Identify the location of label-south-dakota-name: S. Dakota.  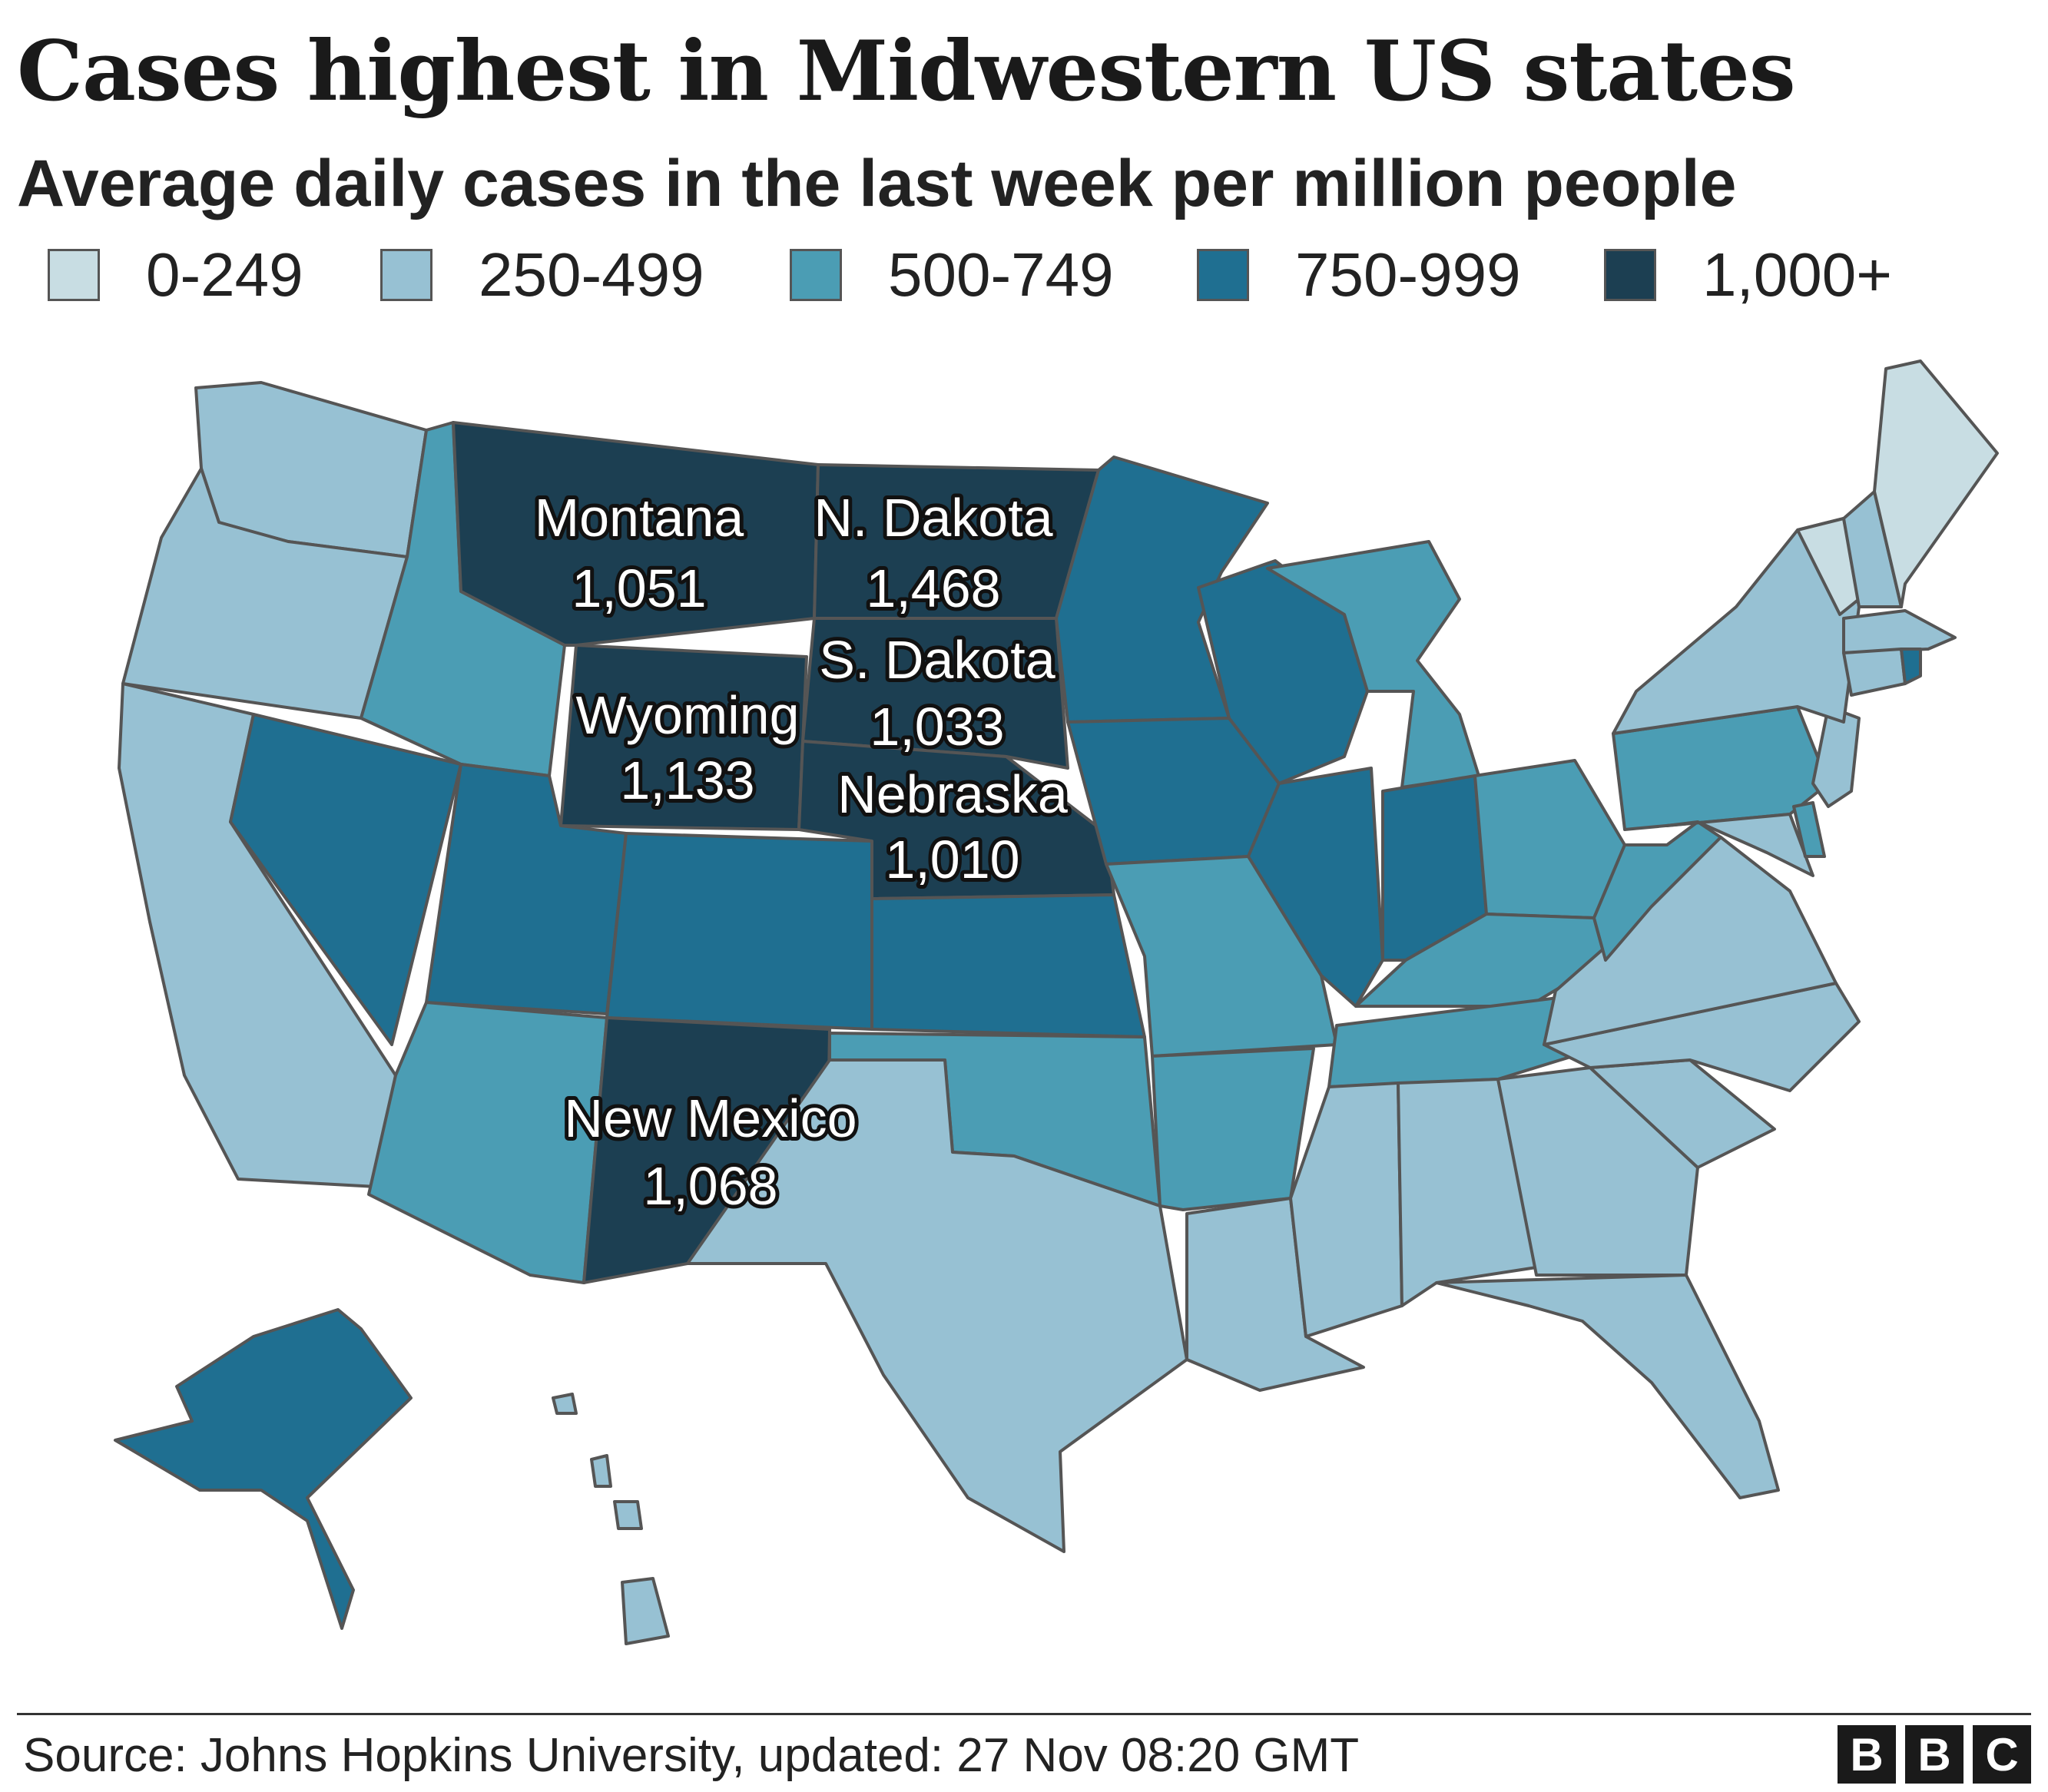
(937, 660).